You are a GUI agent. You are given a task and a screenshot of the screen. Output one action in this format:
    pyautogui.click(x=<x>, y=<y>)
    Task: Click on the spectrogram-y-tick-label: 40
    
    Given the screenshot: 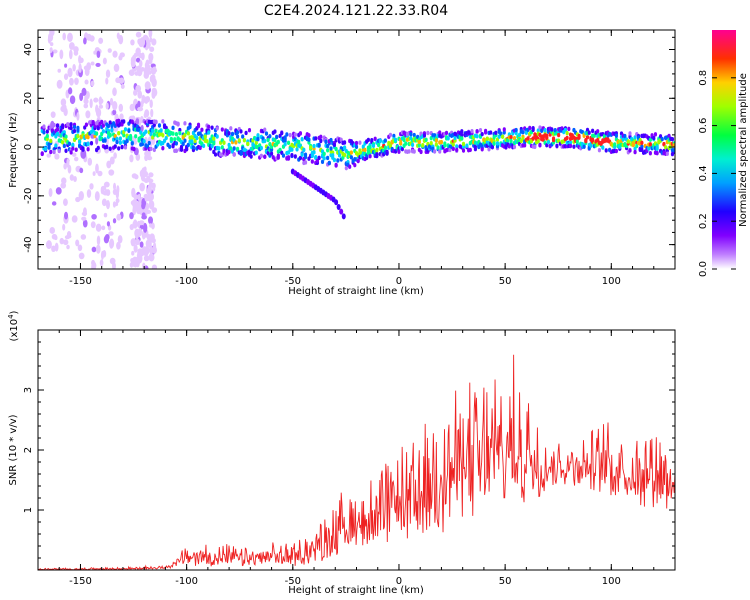 What is the action you would take?
    pyautogui.click(x=28, y=49)
    